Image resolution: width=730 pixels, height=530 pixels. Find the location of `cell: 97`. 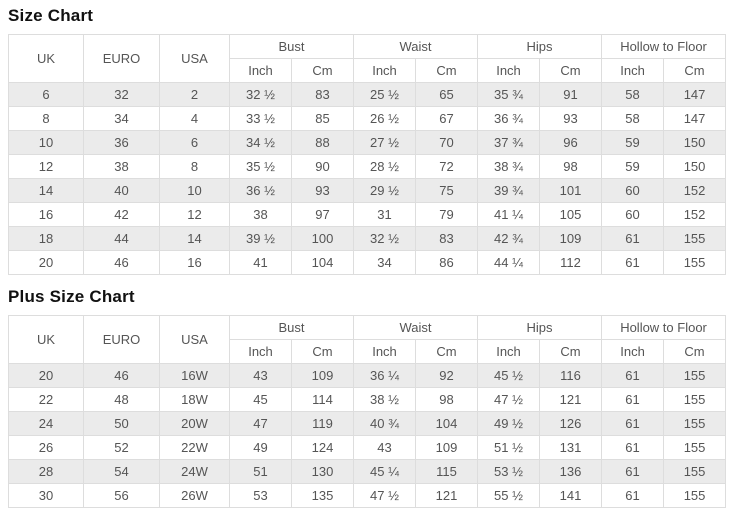

cell: 97 is located at coordinates (322, 214).